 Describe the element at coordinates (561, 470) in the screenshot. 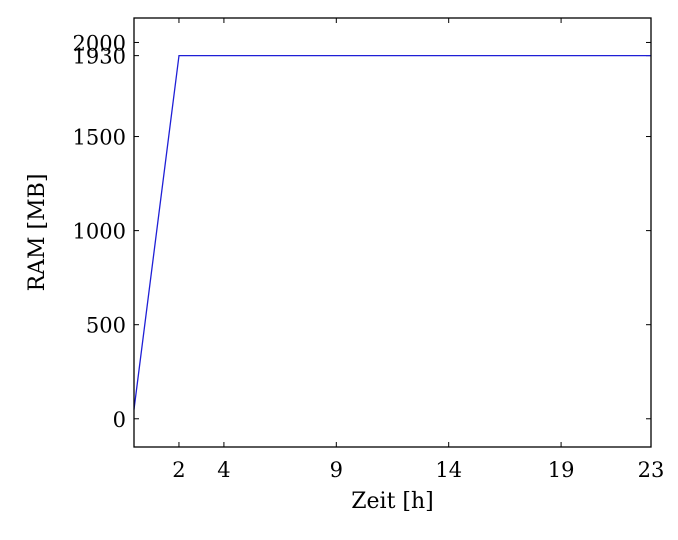

I see `x-tick-label: 19` at that location.